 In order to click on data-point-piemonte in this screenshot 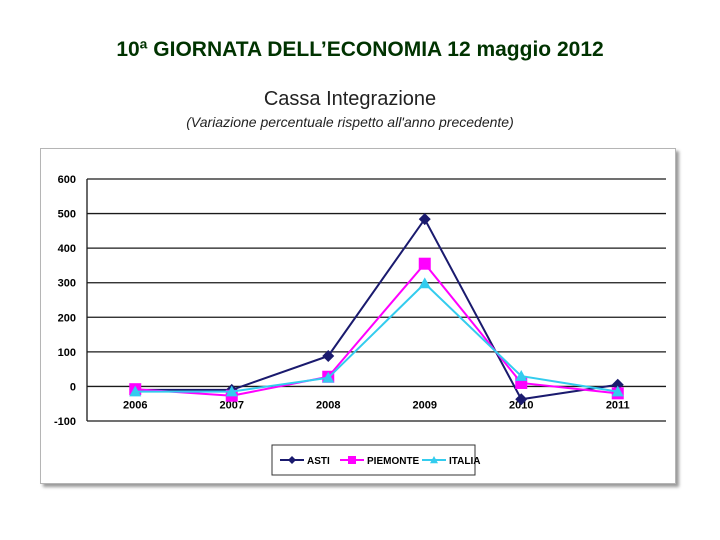, I will do `click(424, 263)`.